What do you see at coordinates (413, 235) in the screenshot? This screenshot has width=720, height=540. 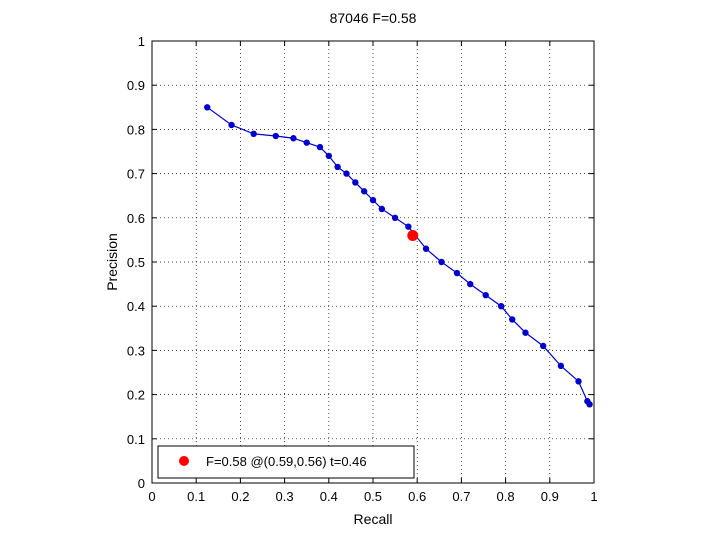 I see `best-f-point` at bounding box center [413, 235].